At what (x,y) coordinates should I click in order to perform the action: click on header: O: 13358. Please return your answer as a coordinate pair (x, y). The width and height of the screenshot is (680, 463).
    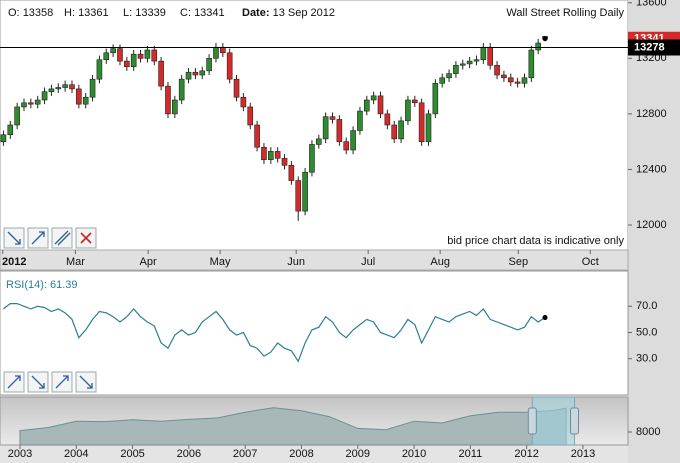
    Looking at the image, I should click on (30, 13).